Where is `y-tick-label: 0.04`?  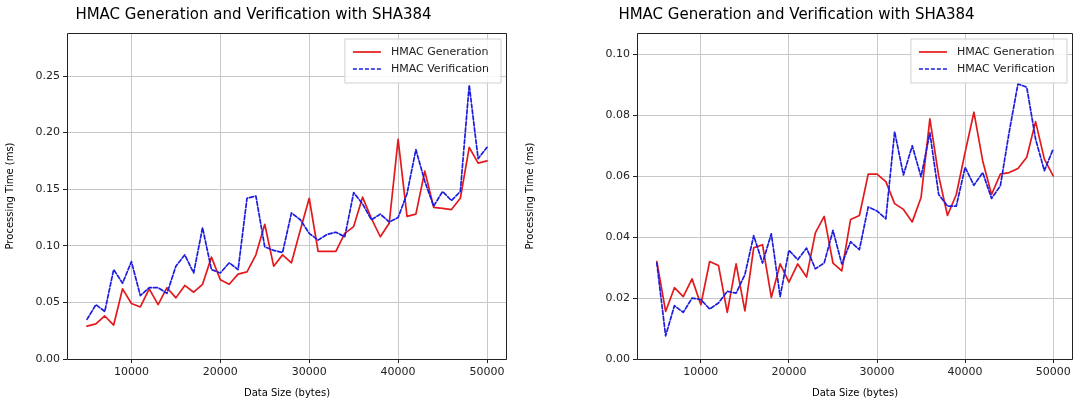 y-tick-label: 0.04 is located at coordinates (617, 236).